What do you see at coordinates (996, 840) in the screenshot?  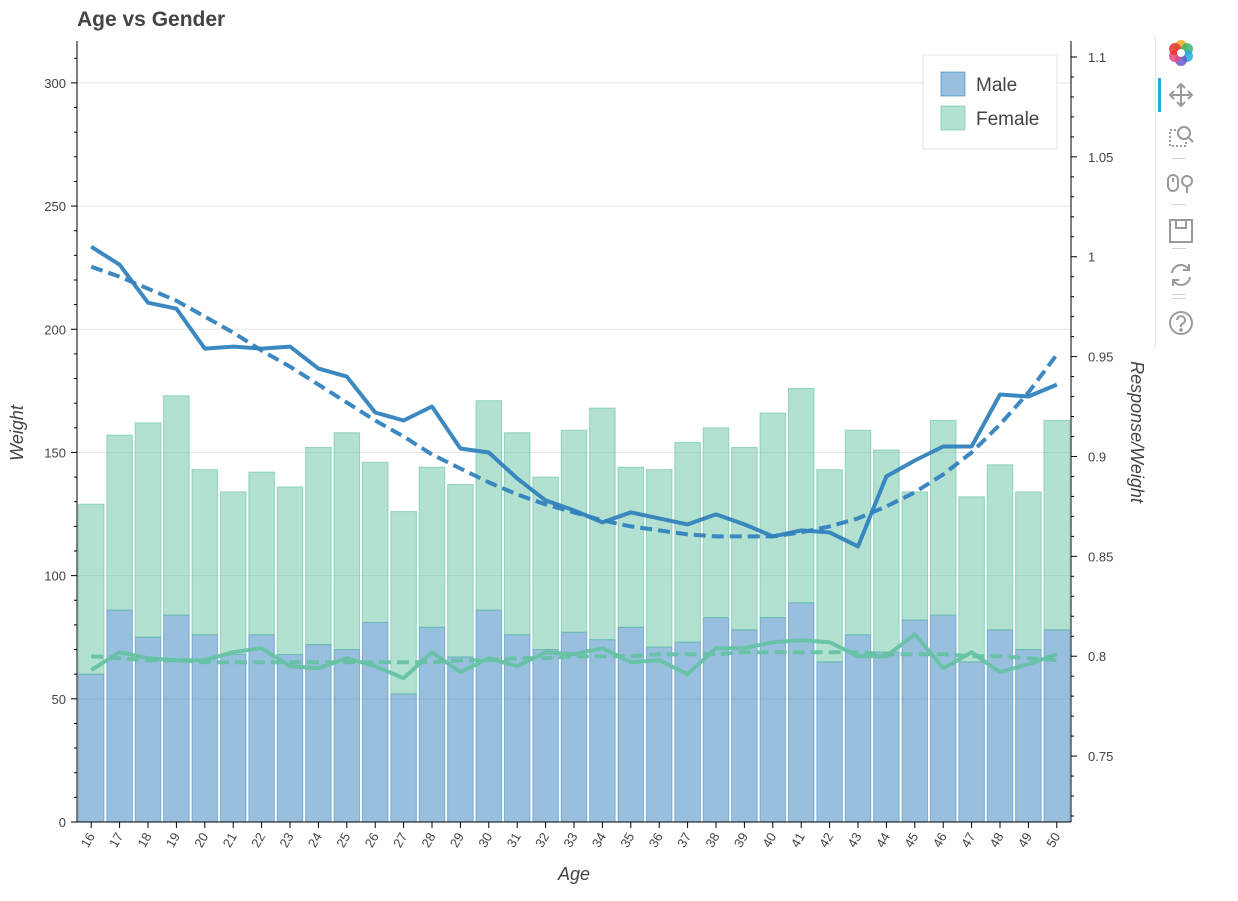 I see `x-tick-label-48: 48` at bounding box center [996, 840].